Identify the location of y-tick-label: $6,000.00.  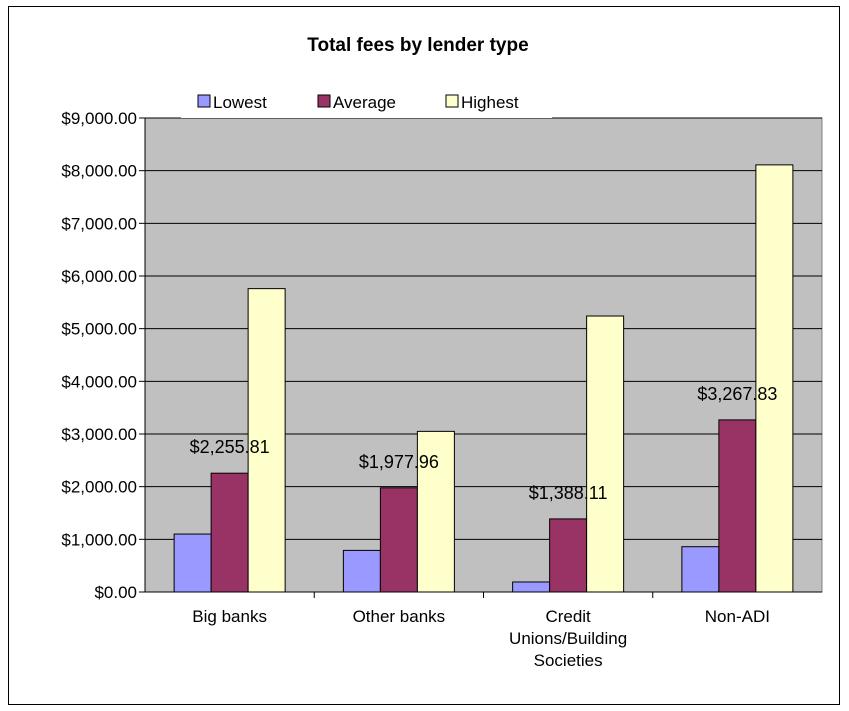
(99, 276).